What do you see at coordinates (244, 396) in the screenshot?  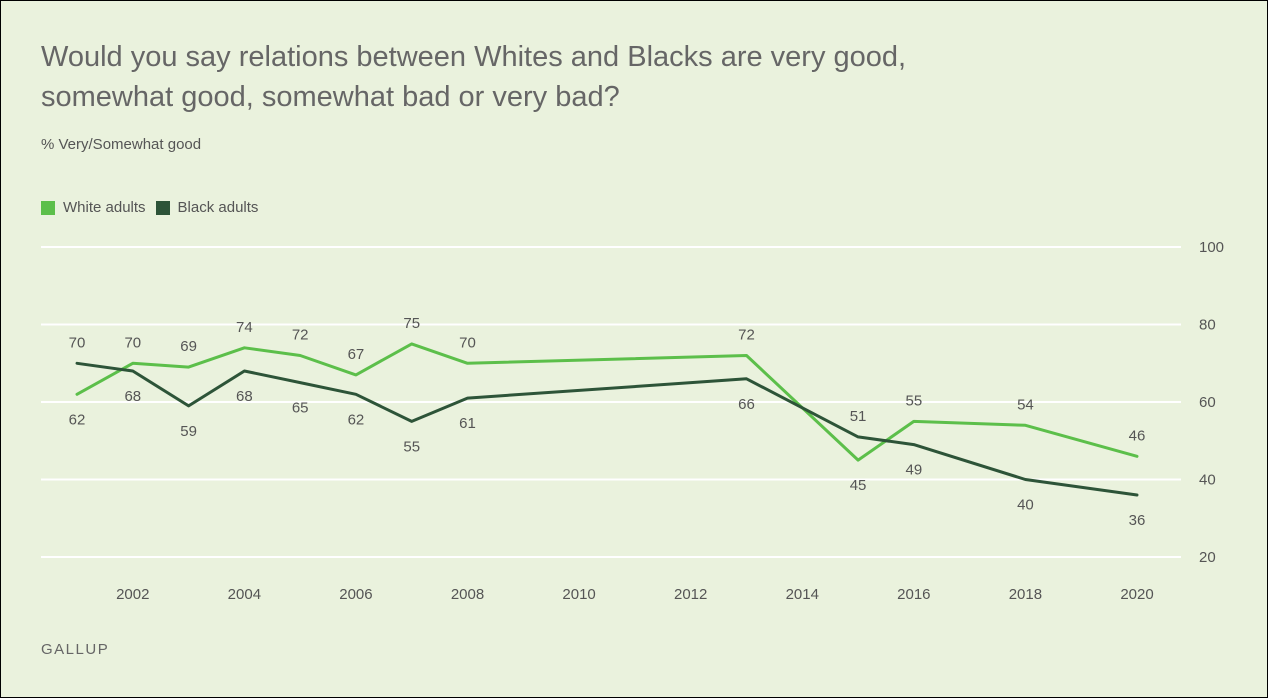 I see `data-label-black-adults-2004: 68` at bounding box center [244, 396].